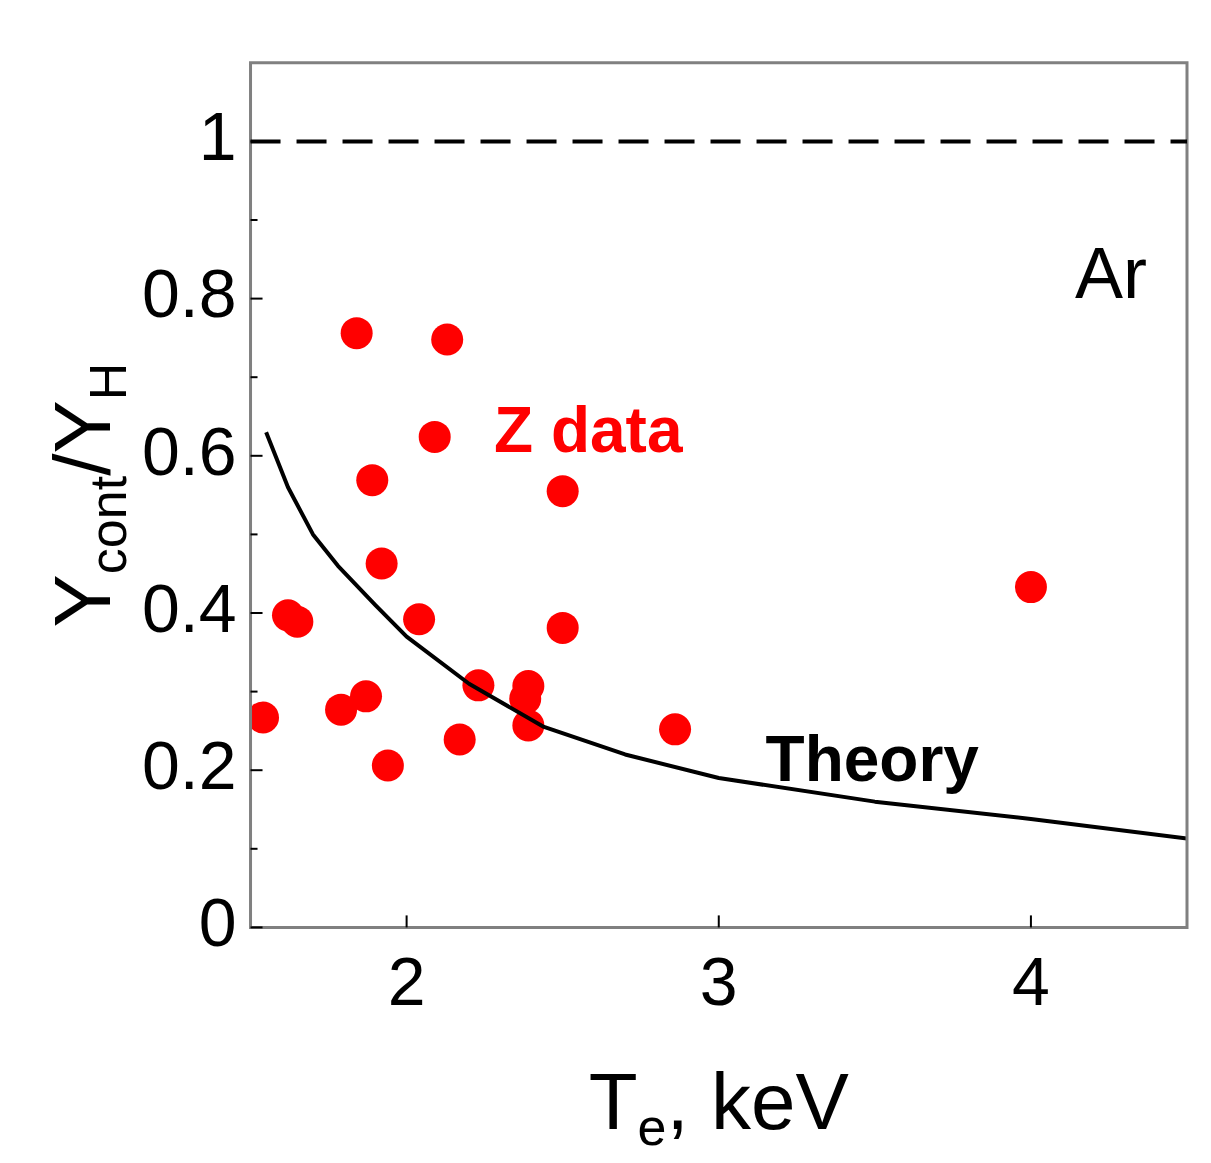 The height and width of the screenshot is (1163, 1211). I want to click on annotation: Ar, so click(1111, 272).